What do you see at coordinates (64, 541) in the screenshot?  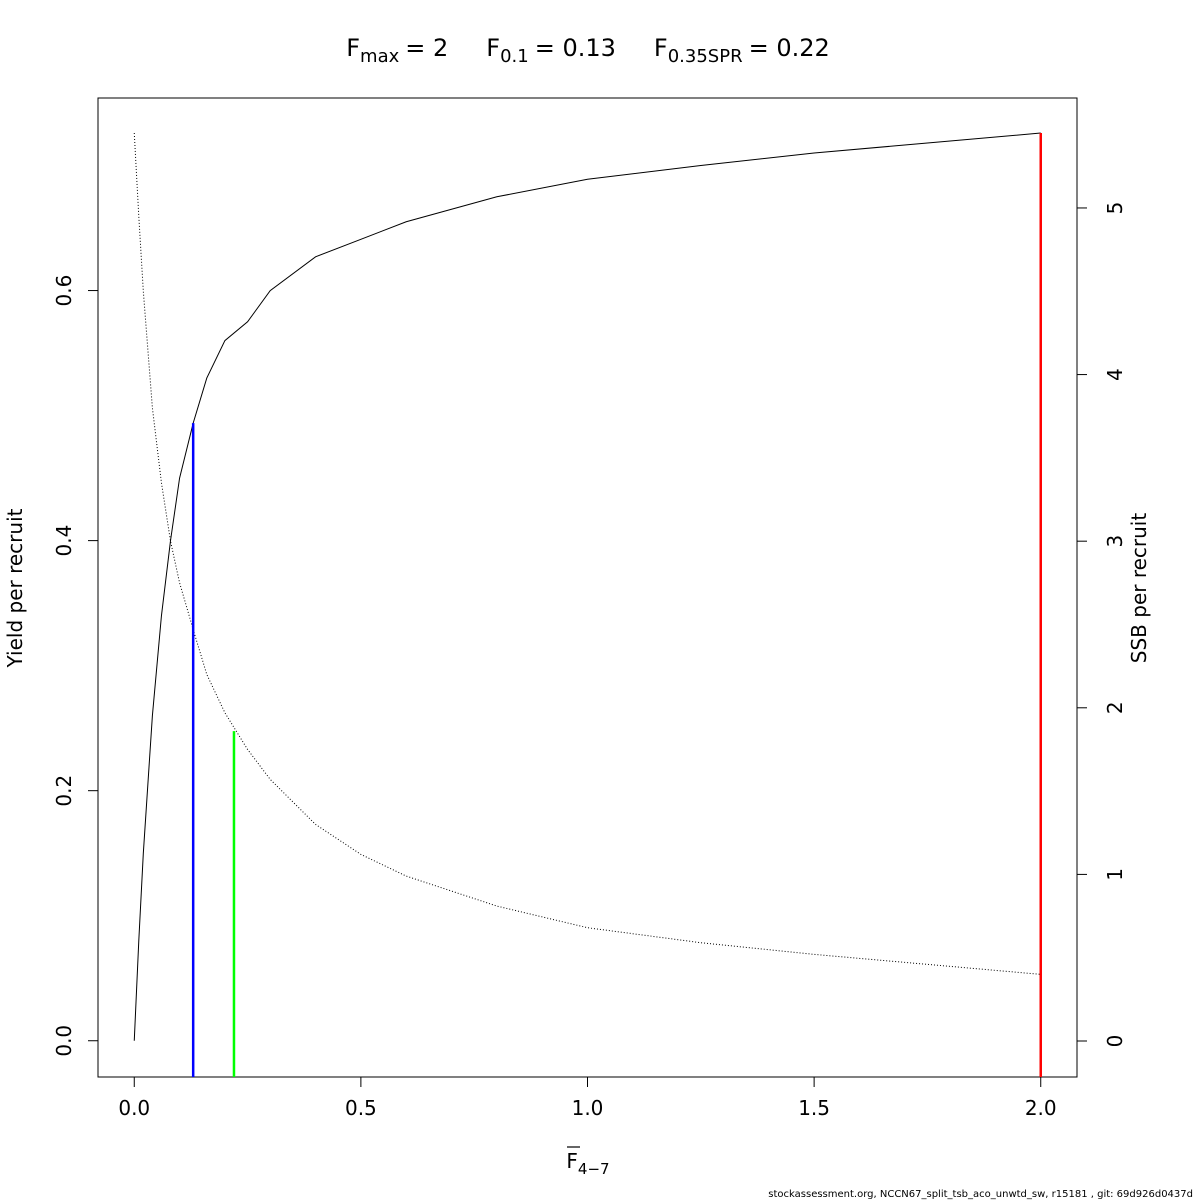 I see `y-tick-label: 0.4` at bounding box center [64, 541].